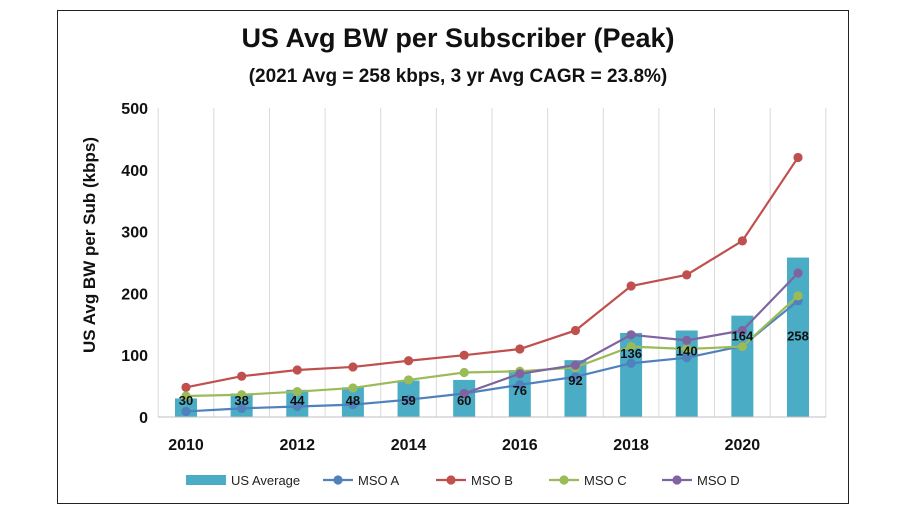 This screenshot has height=527, width=907. What do you see at coordinates (457, 38) in the screenshot?
I see `chart-title: US Avg BW per Subscriber (Peak)` at bounding box center [457, 38].